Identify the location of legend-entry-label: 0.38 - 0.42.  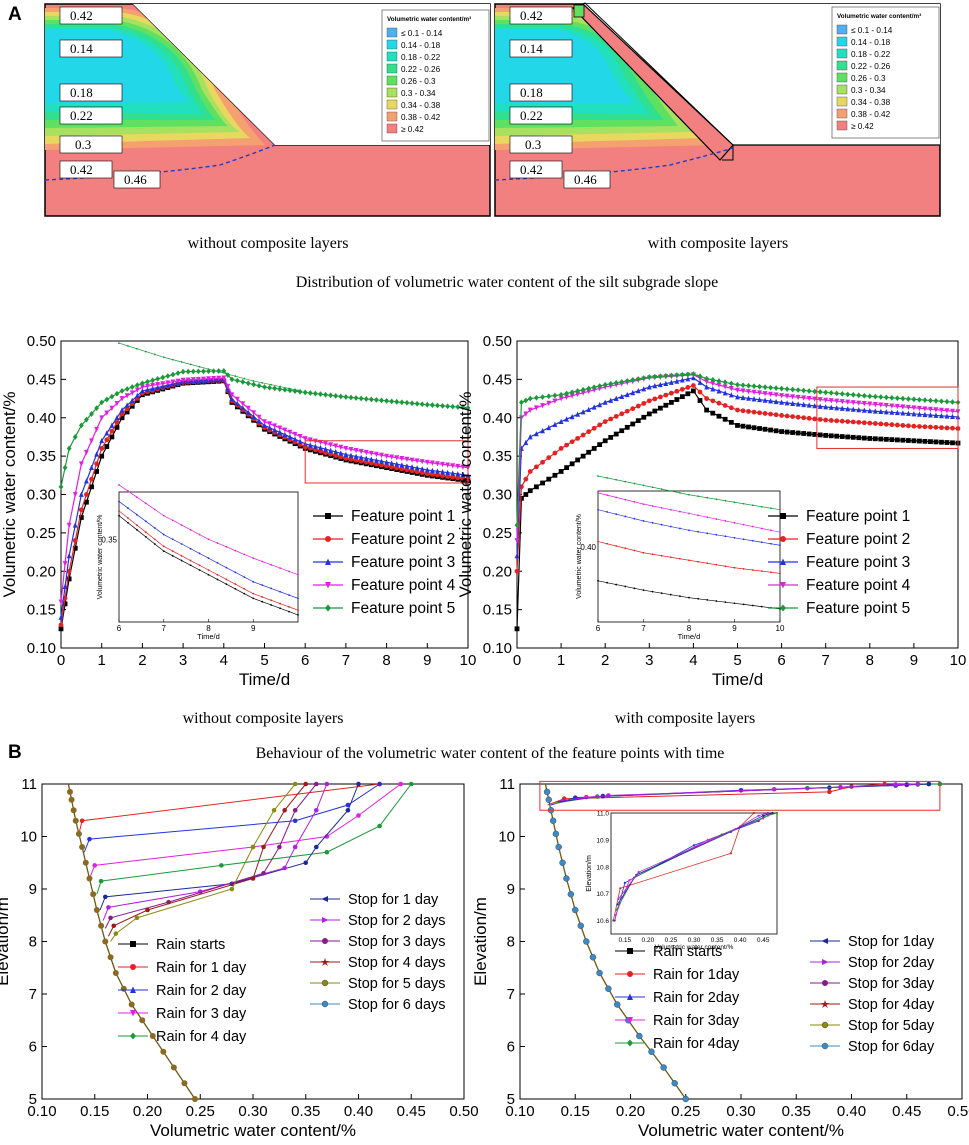
(421, 117).